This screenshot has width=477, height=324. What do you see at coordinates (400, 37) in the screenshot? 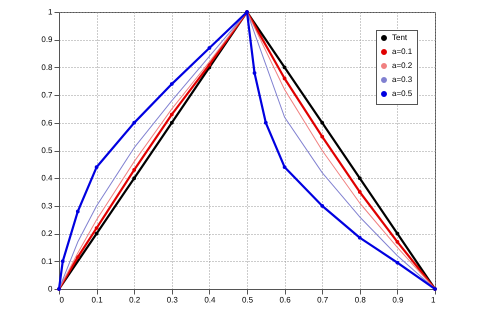
I see `legend-label: Tent` at bounding box center [400, 37].